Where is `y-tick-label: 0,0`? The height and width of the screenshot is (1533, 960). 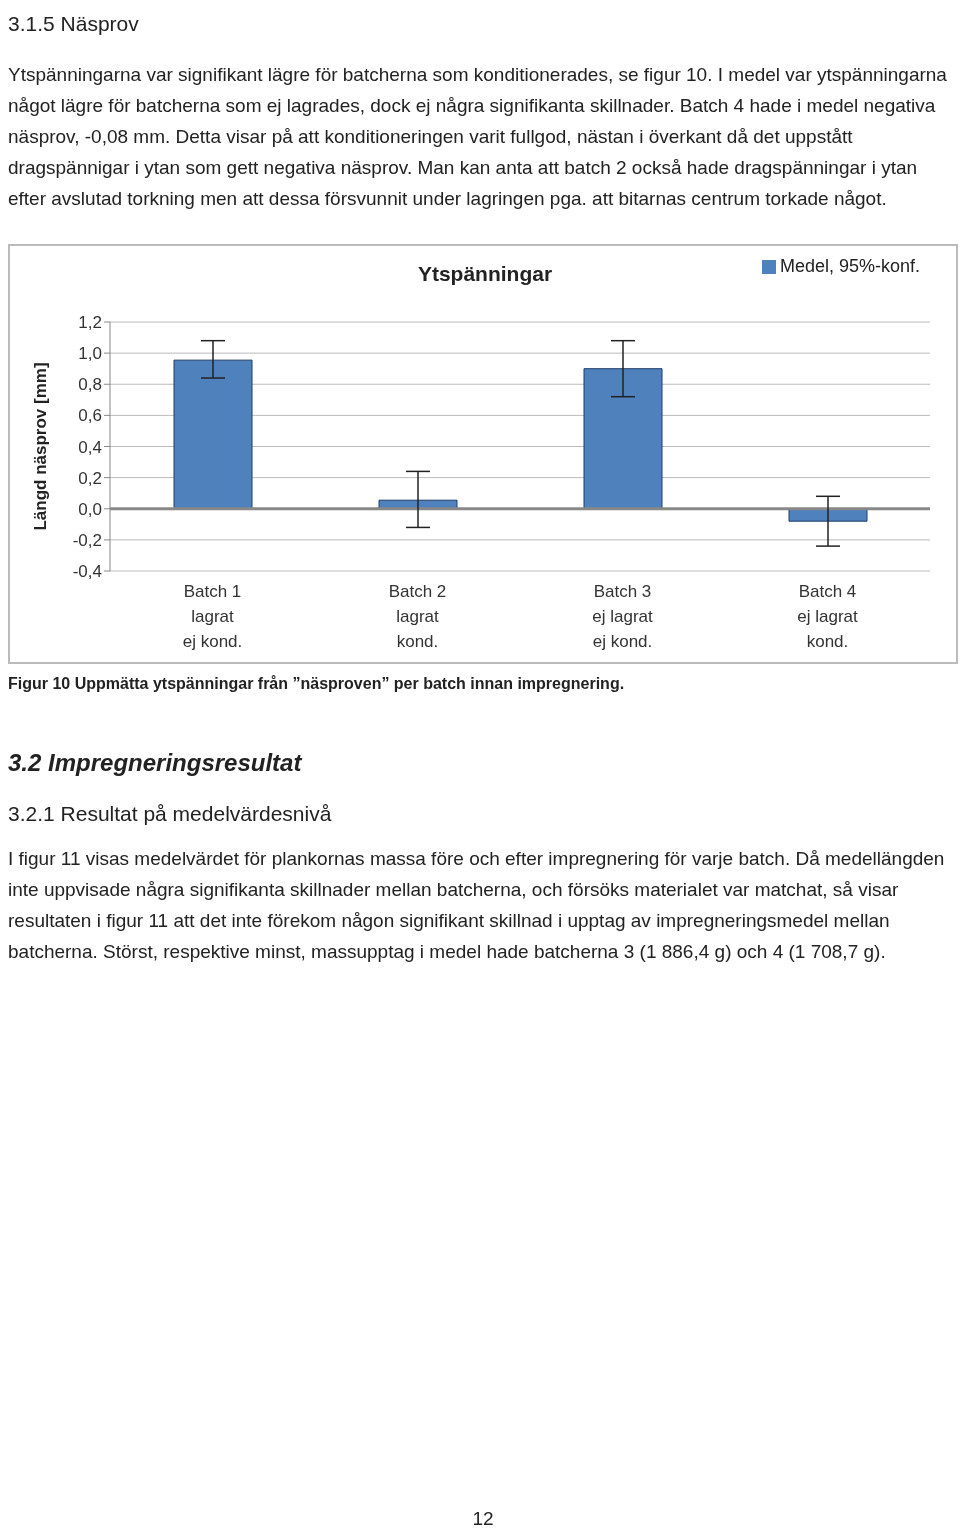
y-tick-label: 0,0 is located at coordinates (90, 509).